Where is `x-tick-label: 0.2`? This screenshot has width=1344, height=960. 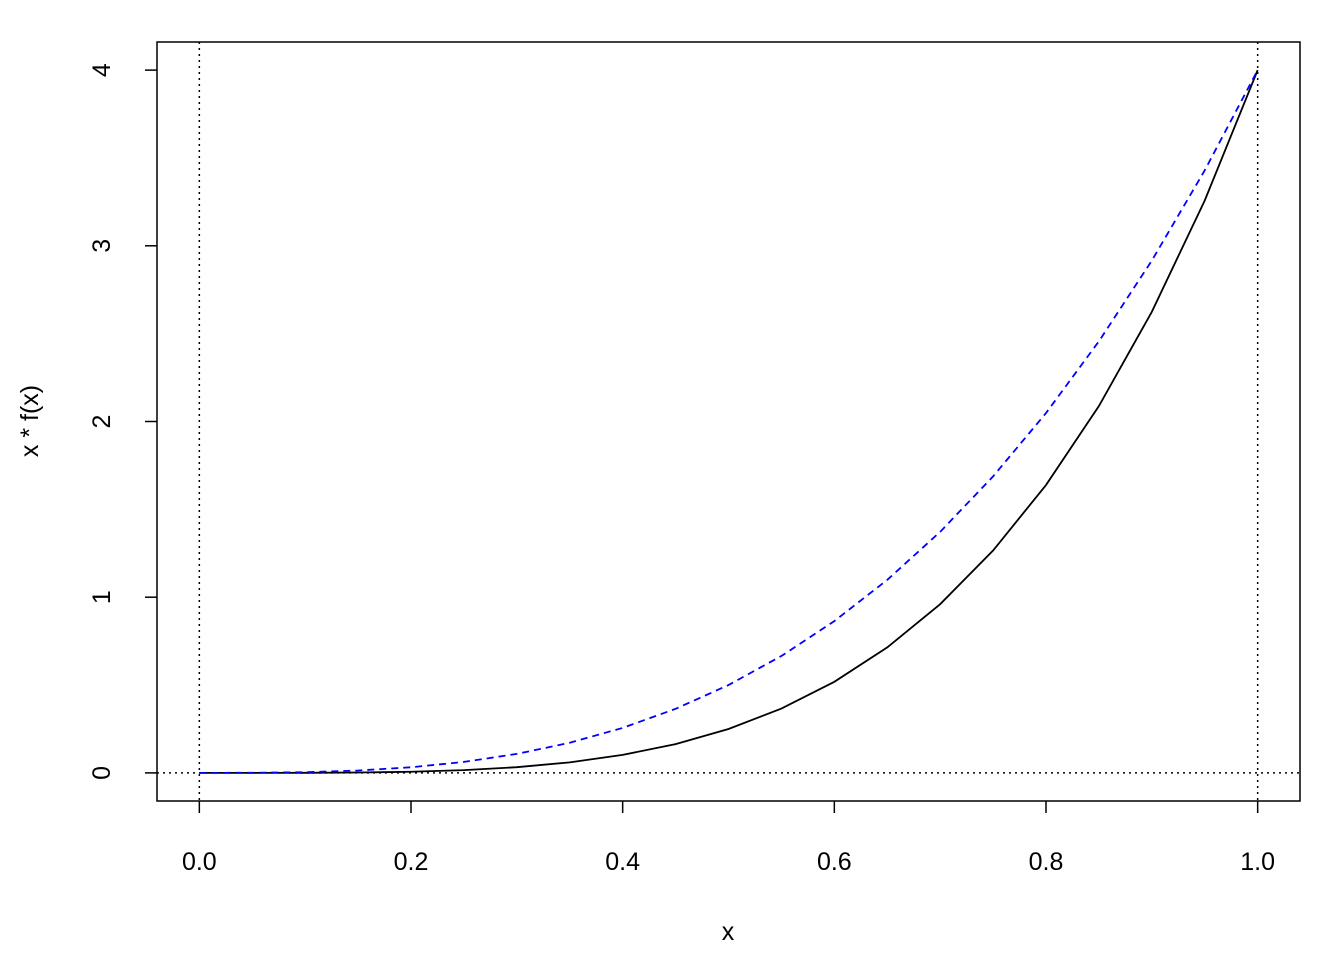 x-tick-label: 0.2 is located at coordinates (411, 862).